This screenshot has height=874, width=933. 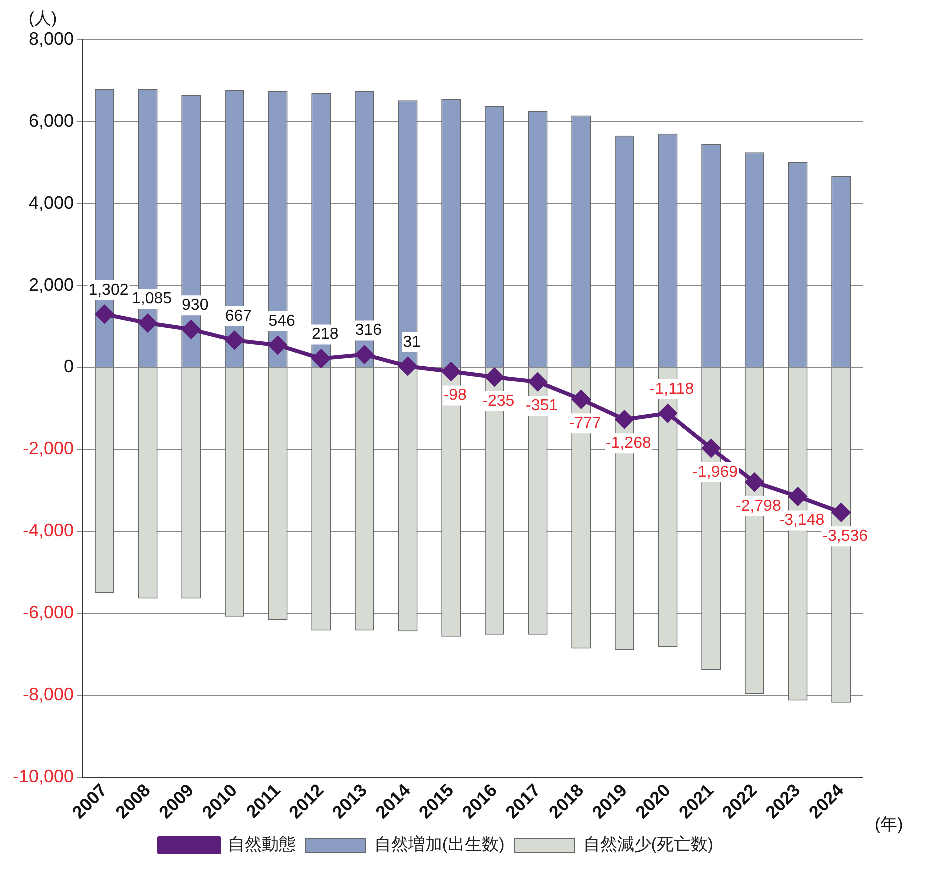 I want to click on data-label: 218, so click(x=325, y=335).